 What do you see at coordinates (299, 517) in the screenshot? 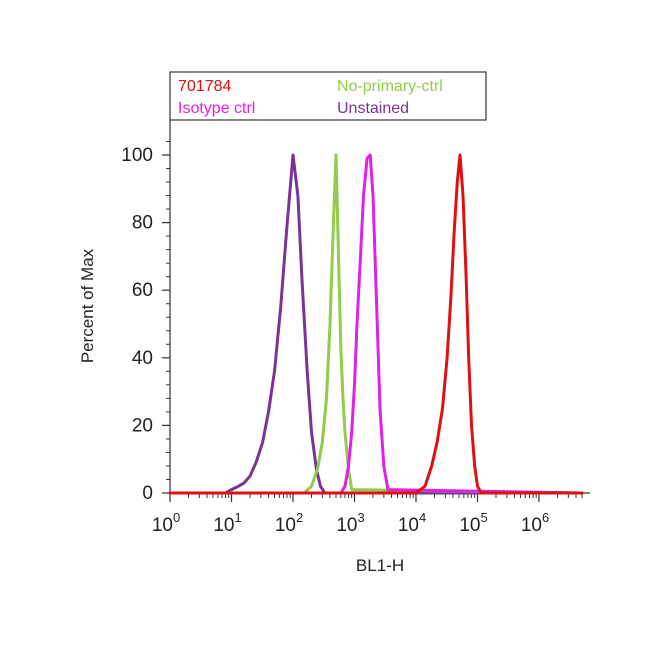
I see `x-tick-exponent: 2` at bounding box center [299, 517].